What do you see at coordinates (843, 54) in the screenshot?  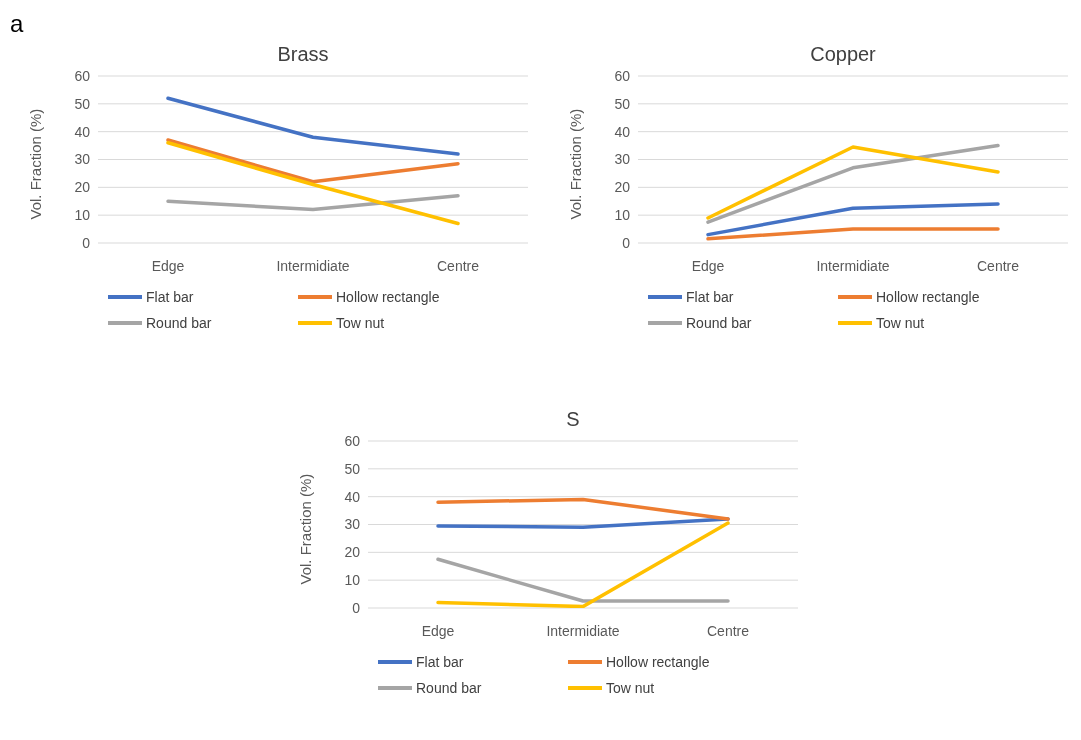 I see `chart-title: Copper` at bounding box center [843, 54].